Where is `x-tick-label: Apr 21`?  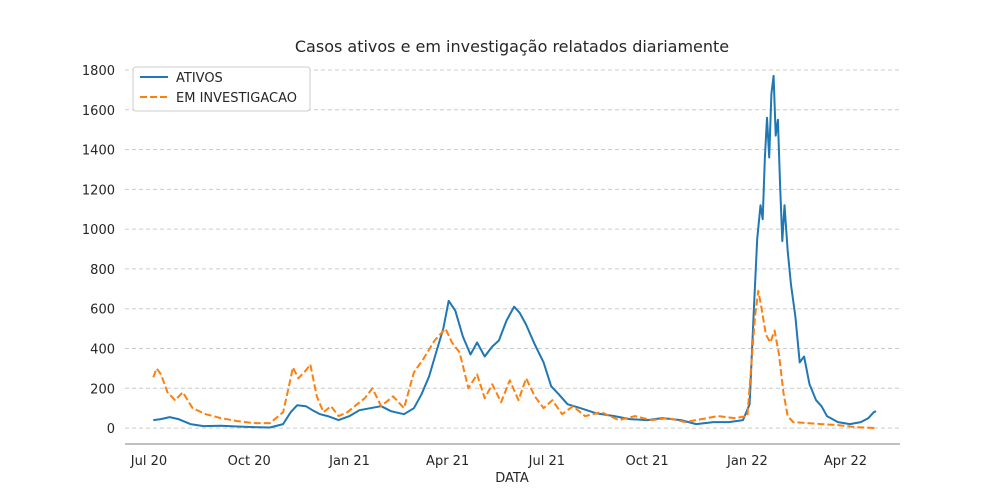
x-tick-label: Apr 21 is located at coordinates (447, 461).